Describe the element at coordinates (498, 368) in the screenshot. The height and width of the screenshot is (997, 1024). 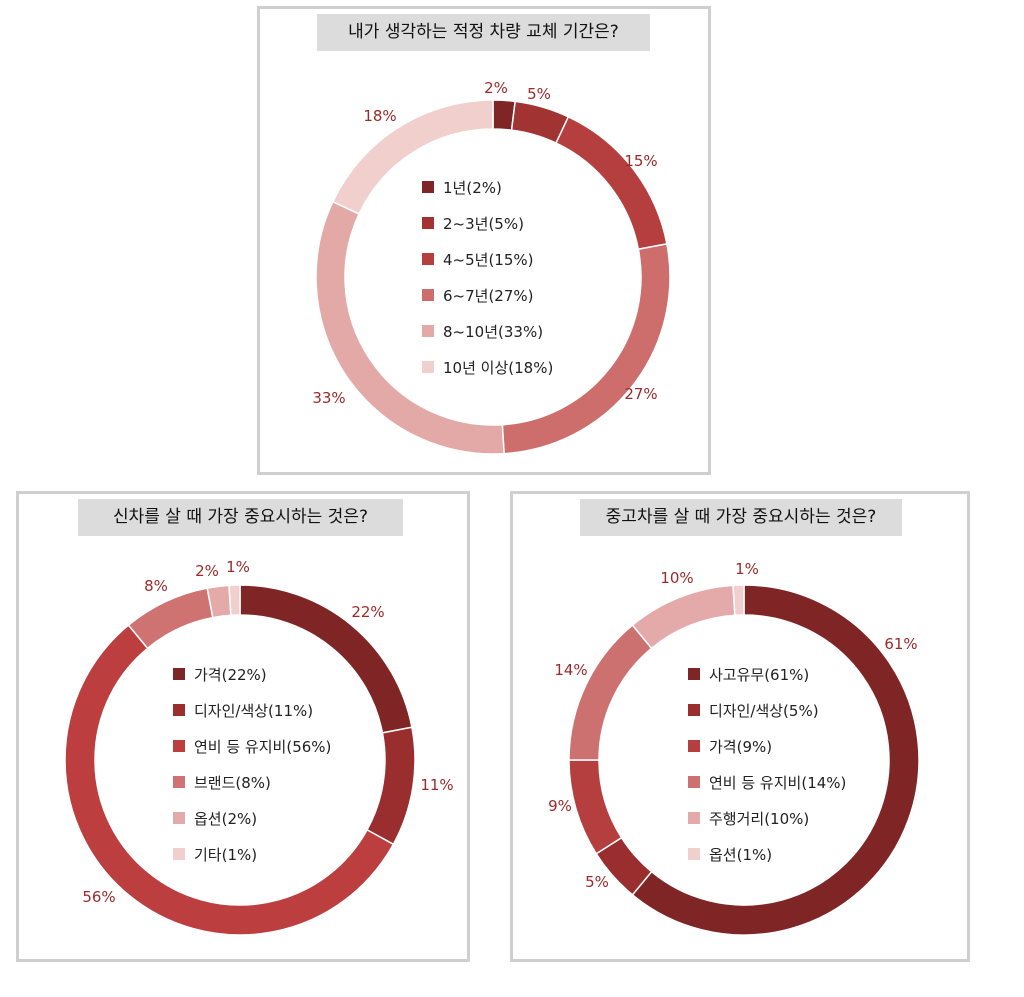
I see `legend-label-5: 10년 이상(18%)` at that location.